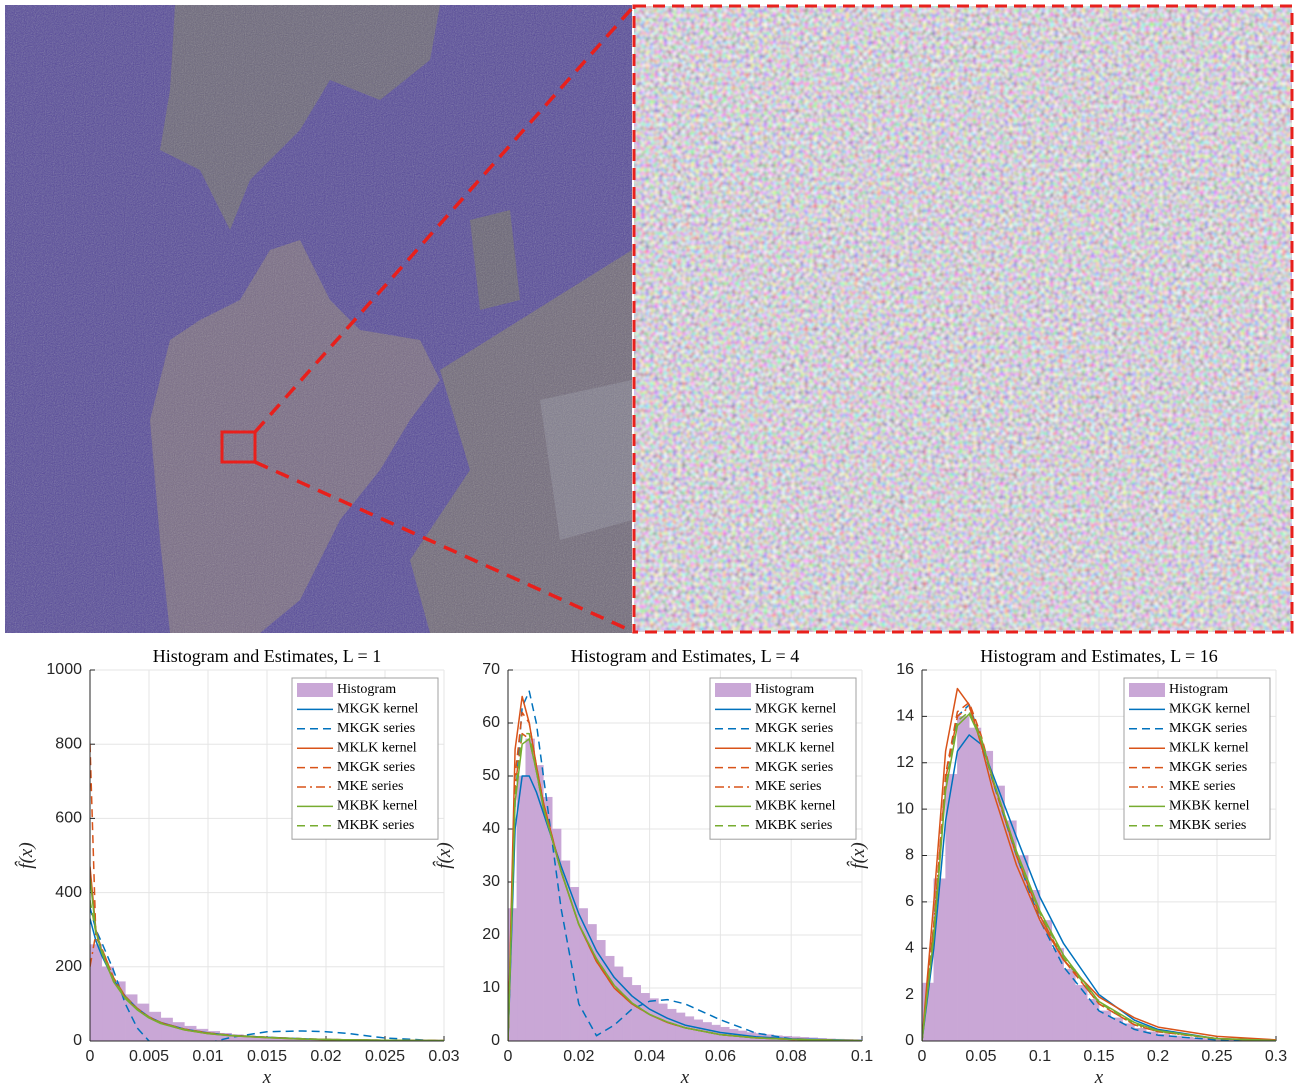  Describe the element at coordinates (68, 892) in the screenshot. I see `y-tick-label: 400` at that location.